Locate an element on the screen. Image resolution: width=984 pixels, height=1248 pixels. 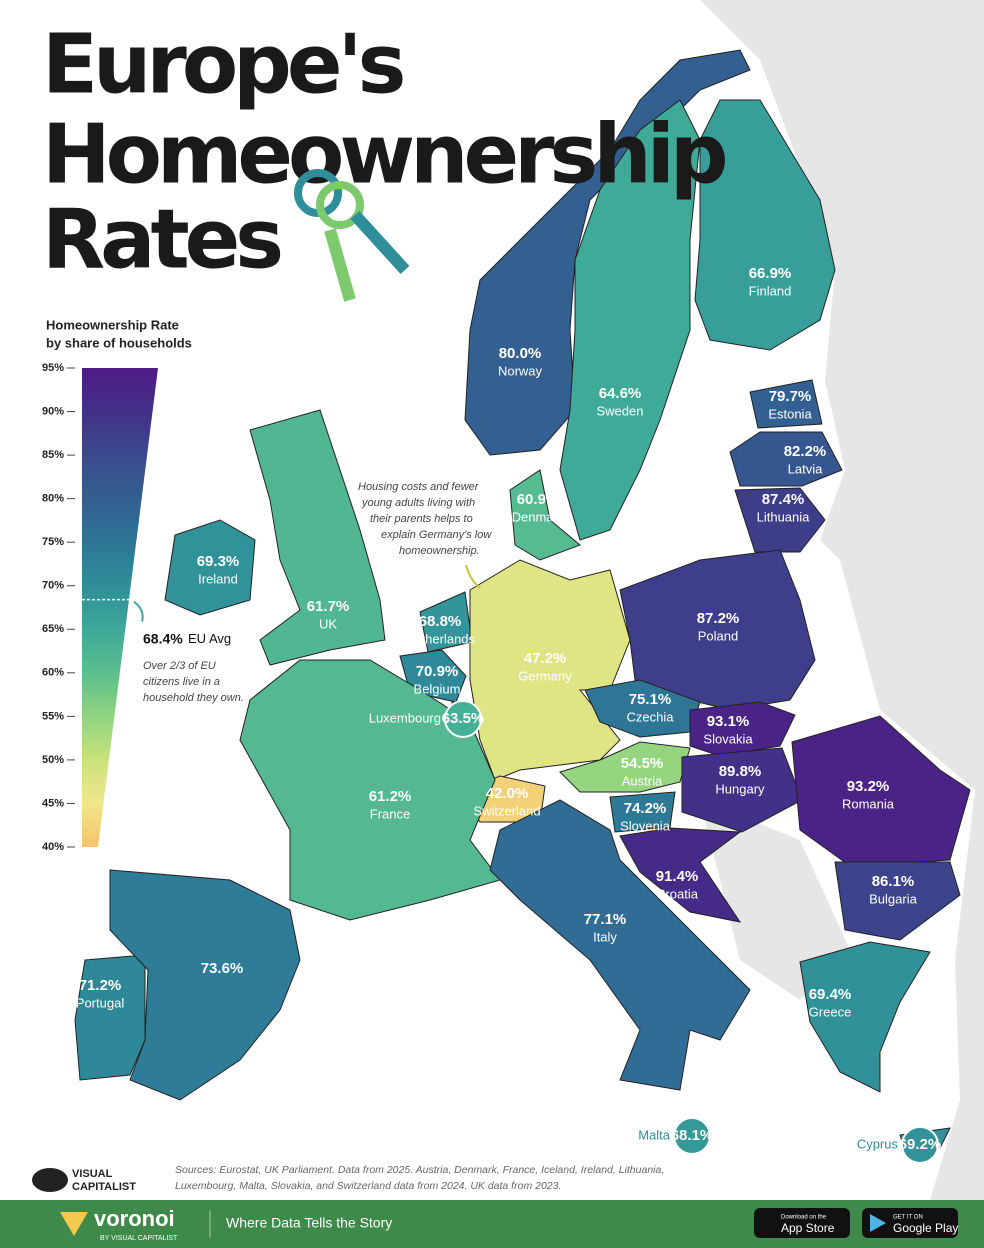
button-caption: Download on the is located at coordinates (804, 1218).